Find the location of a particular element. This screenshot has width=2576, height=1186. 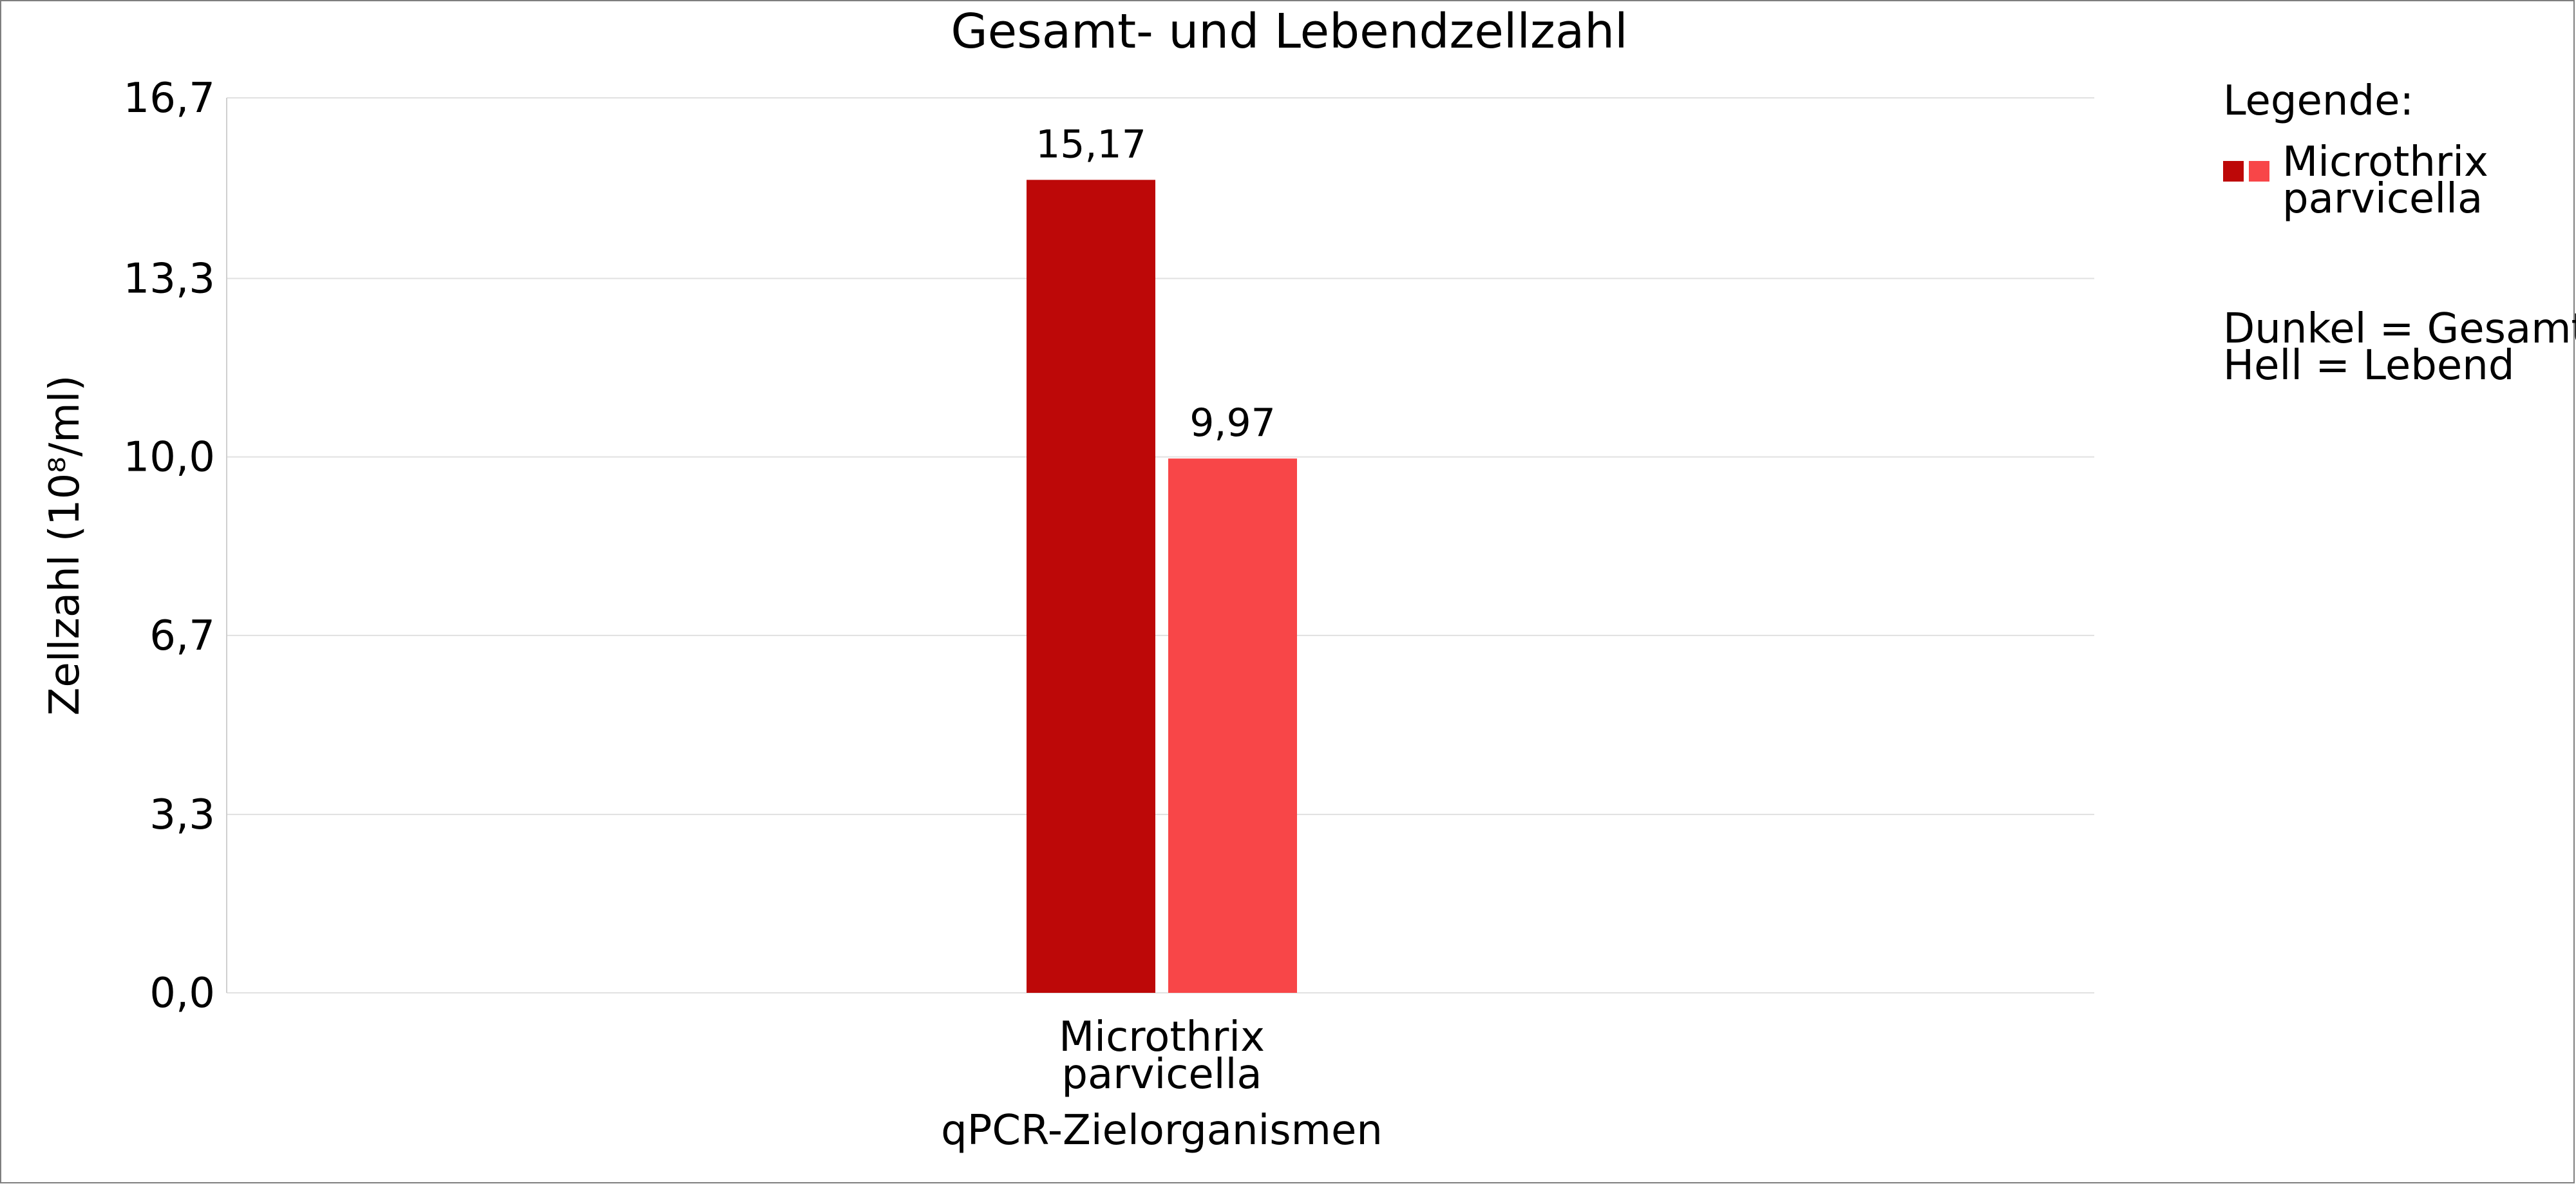

y-tick-label-4: 13,3 is located at coordinates (170, 279).